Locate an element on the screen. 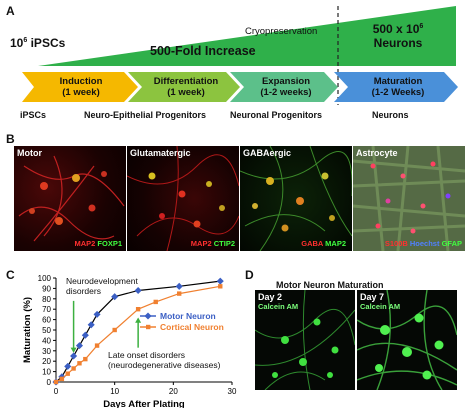 The image size is (474, 408). stage-arrow-maturation is located at coordinates (396, 87).